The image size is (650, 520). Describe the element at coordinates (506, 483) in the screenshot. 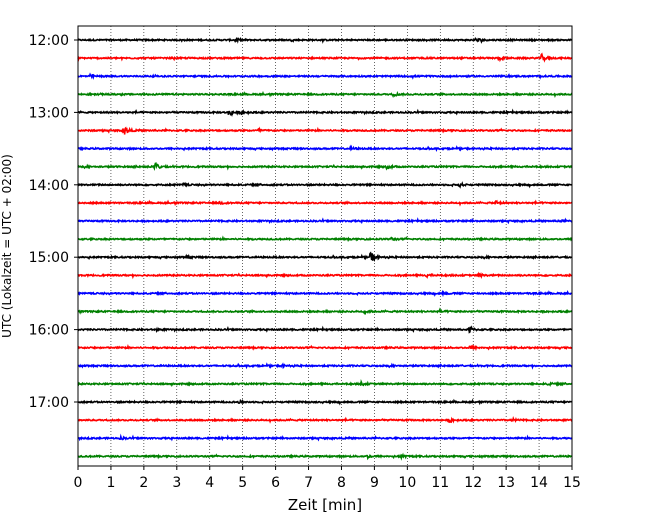

I see `x-tick-label: 13` at that location.